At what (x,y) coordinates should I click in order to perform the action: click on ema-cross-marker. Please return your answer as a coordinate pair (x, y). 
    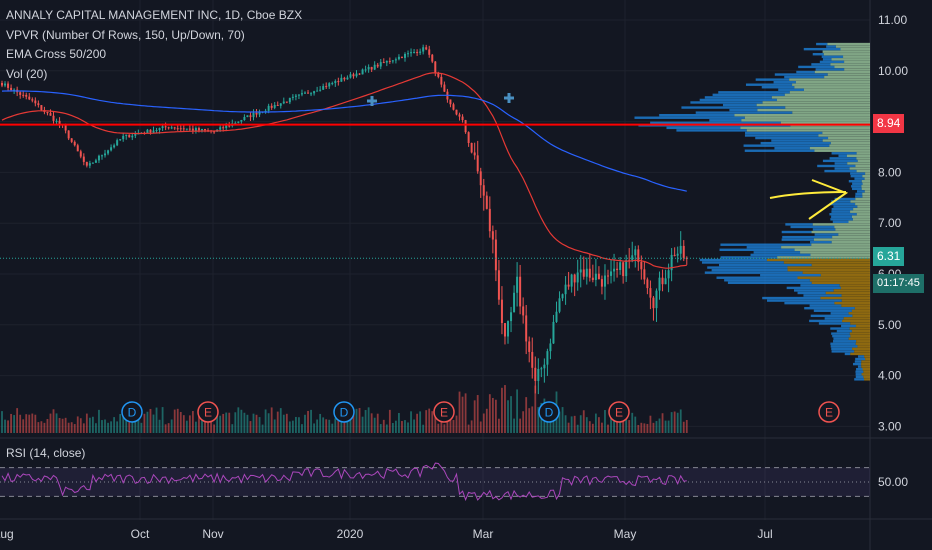
    Looking at the image, I should click on (509, 98).